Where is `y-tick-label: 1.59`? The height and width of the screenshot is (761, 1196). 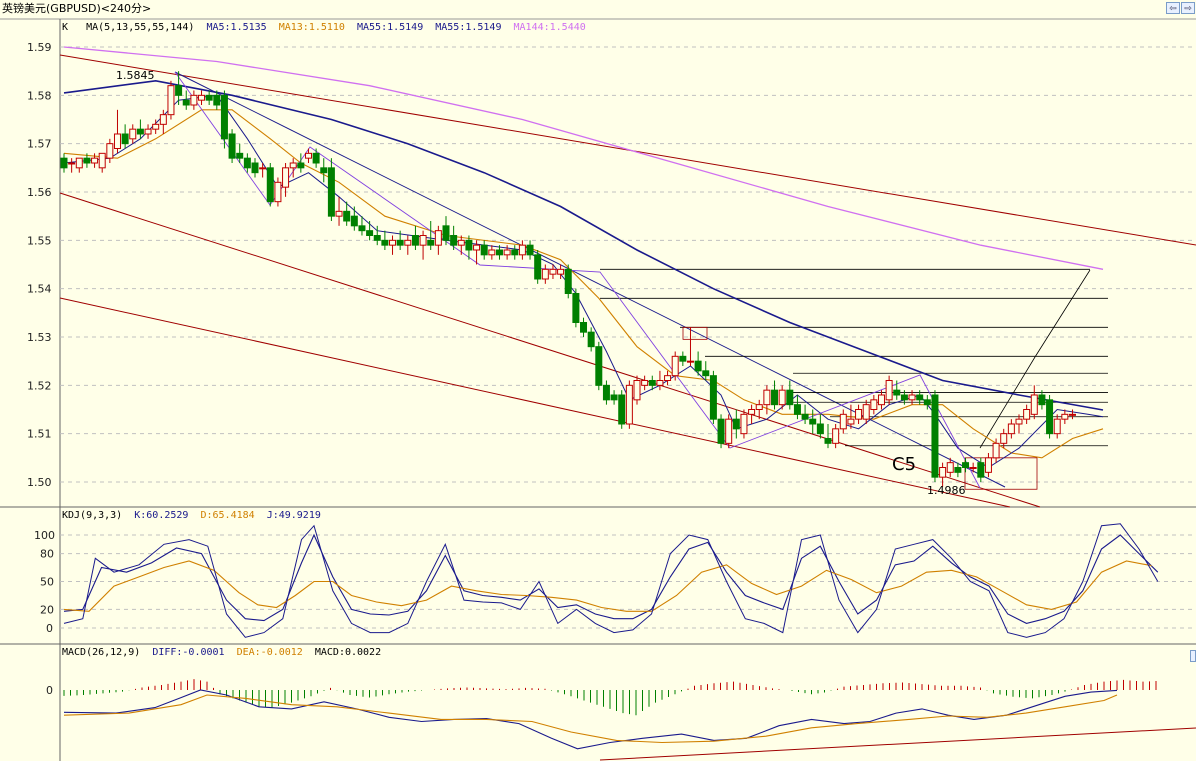
y-tick-label: 1.59 is located at coordinates (39, 47).